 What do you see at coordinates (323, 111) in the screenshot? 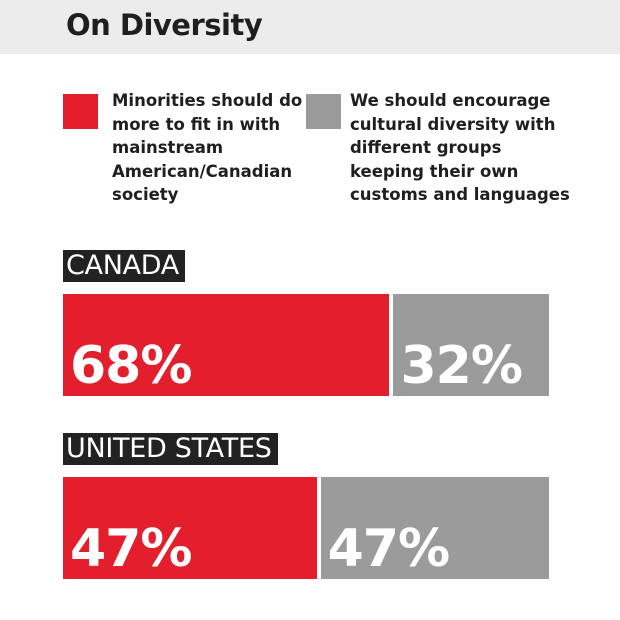
I see `legend-swatch-diversity` at bounding box center [323, 111].